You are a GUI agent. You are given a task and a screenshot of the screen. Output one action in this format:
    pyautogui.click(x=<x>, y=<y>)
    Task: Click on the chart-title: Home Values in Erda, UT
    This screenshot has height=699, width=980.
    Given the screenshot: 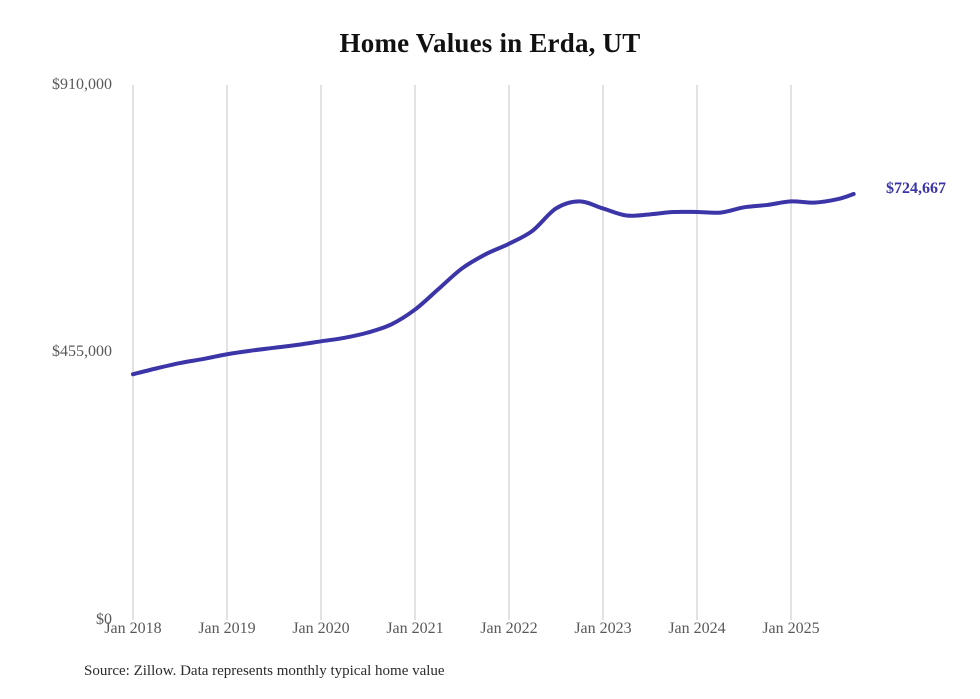 What is the action you would take?
    pyautogui.click(x=490, y=43)
    